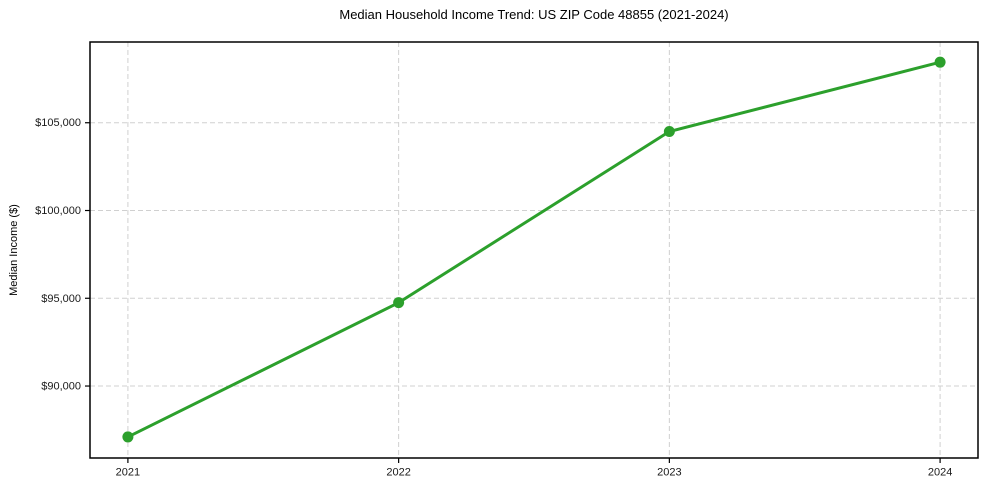 The height and width of the screenshot is (490, 989). Describe the element at coordinates (398, 473) in the screenshot. I see `x-tick-label: 2022` at that location.